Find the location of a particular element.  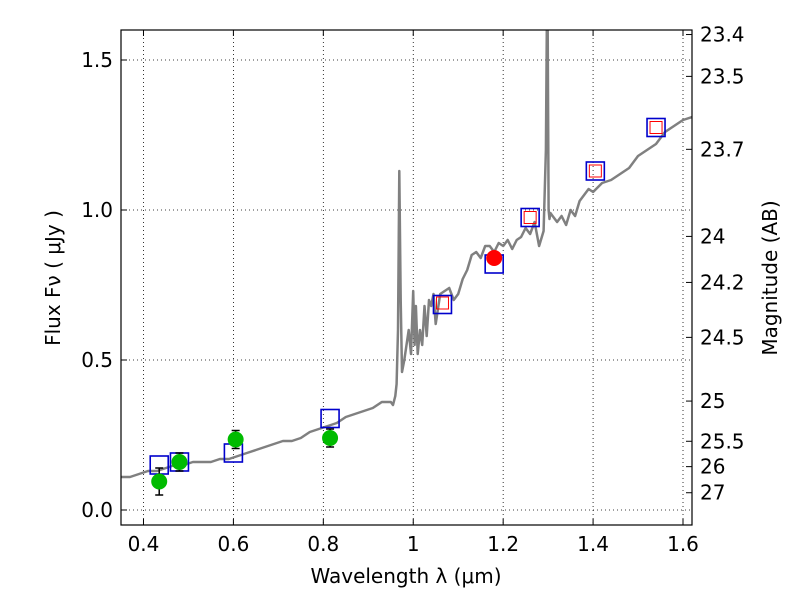

x-tick-label: 1.2 is located at coordinates (503, 544).